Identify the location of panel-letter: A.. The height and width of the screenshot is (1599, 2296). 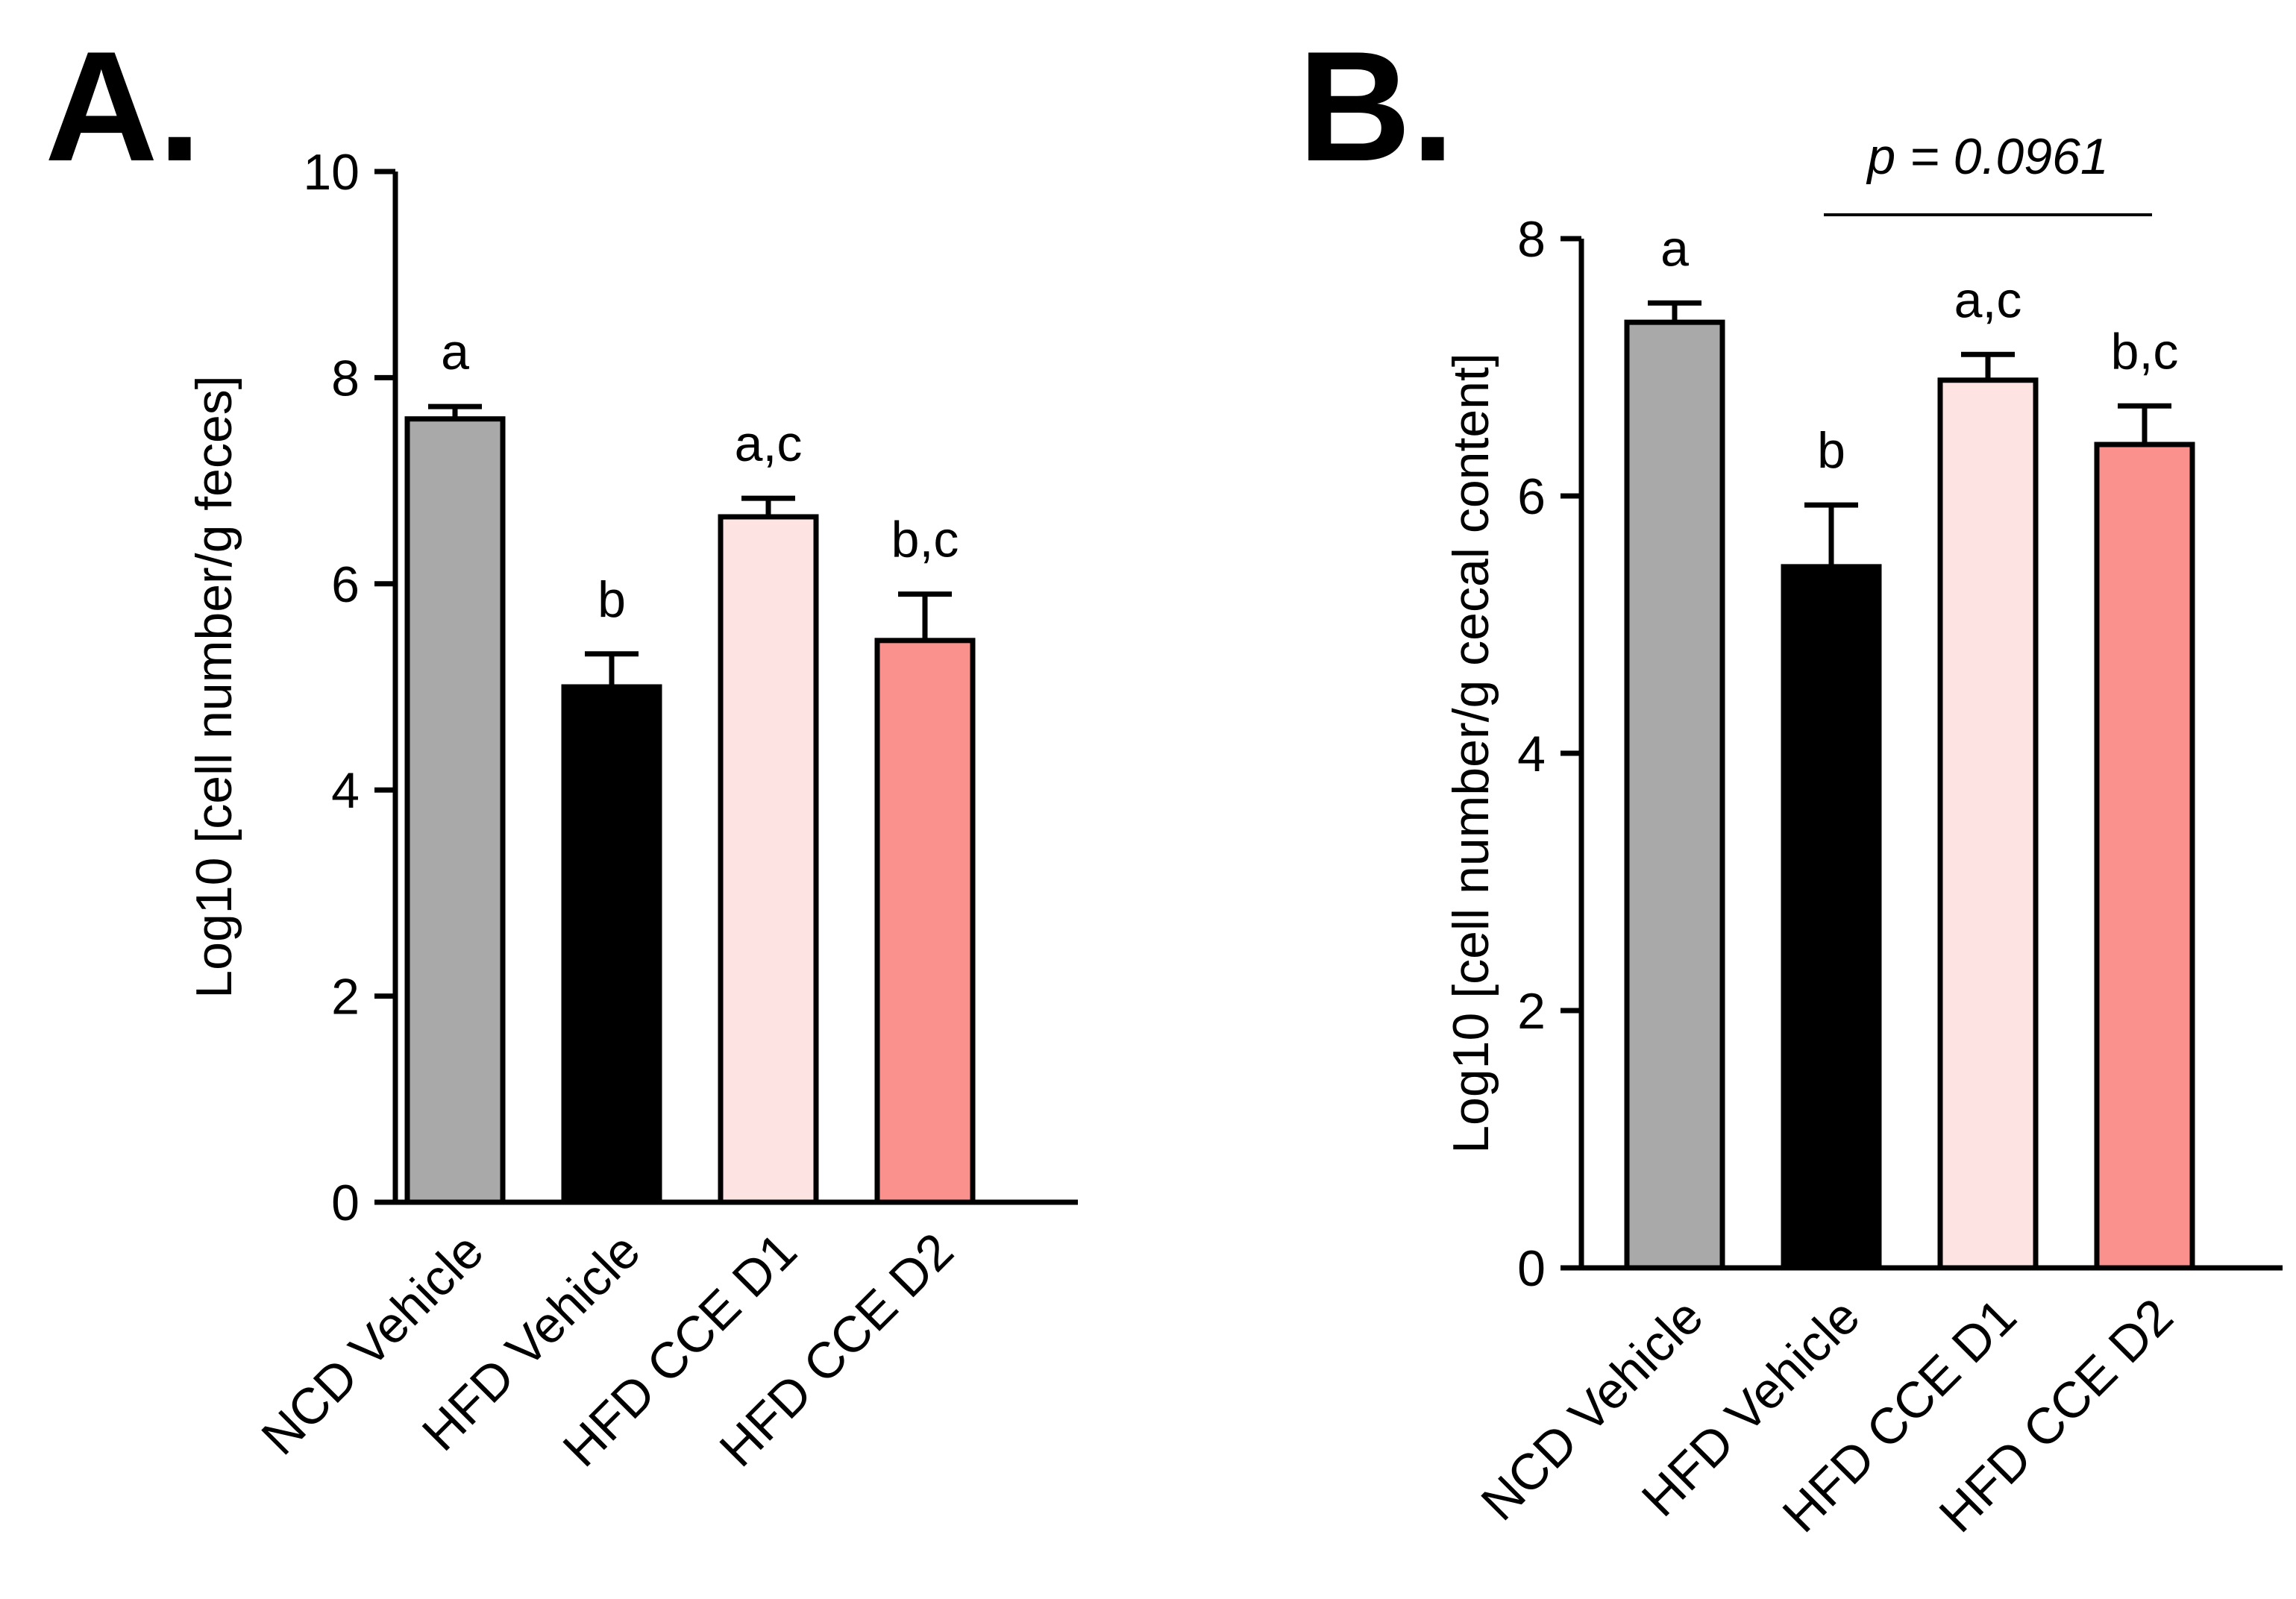
(123, 106).